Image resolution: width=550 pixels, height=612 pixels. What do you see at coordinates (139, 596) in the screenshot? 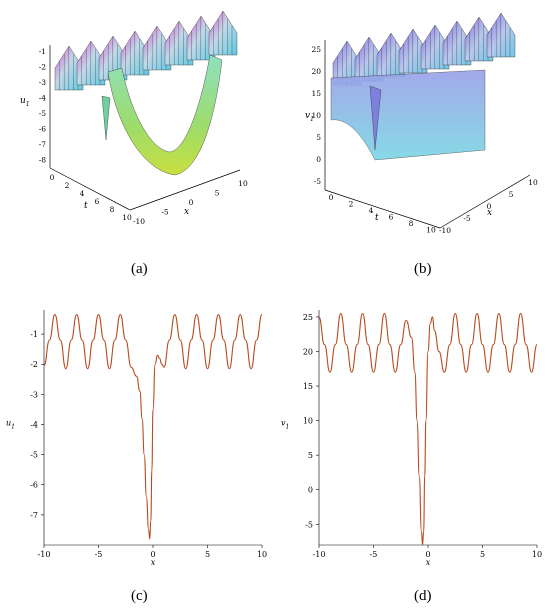
I see `caption-c: (c)` at bounding box center [139, 596].